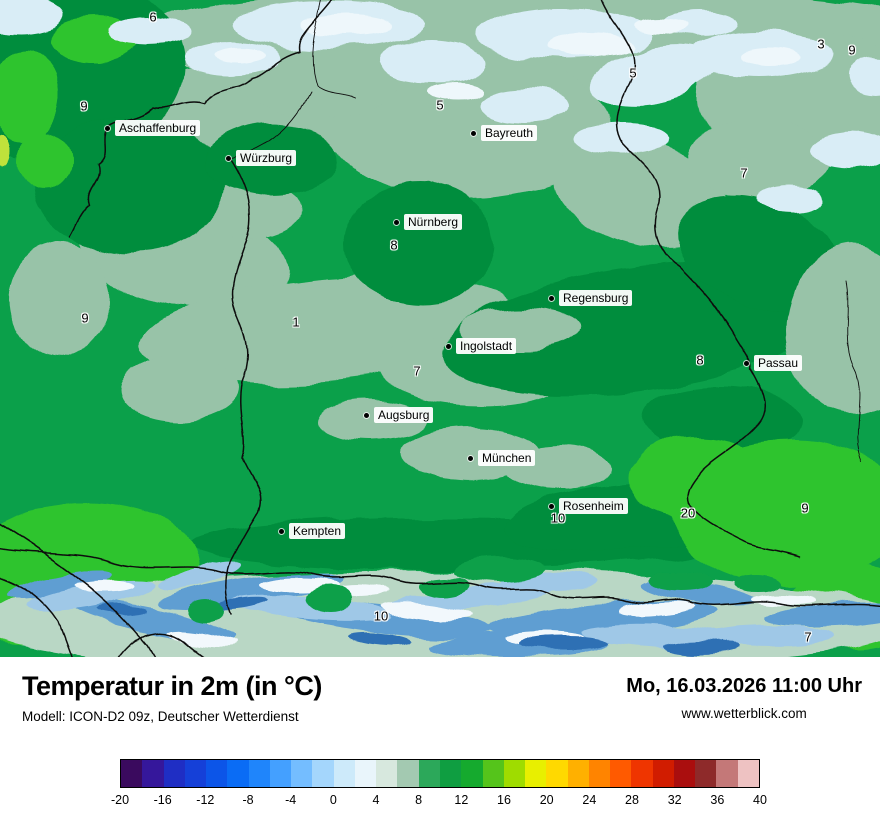  Describe the element at coordinates (439, 802) in the screenshot. I see `colorbar-ticks: -20 -16 -12 -8 -4 0 4 8 12 16 20 24 28 32 36 40` at that location.